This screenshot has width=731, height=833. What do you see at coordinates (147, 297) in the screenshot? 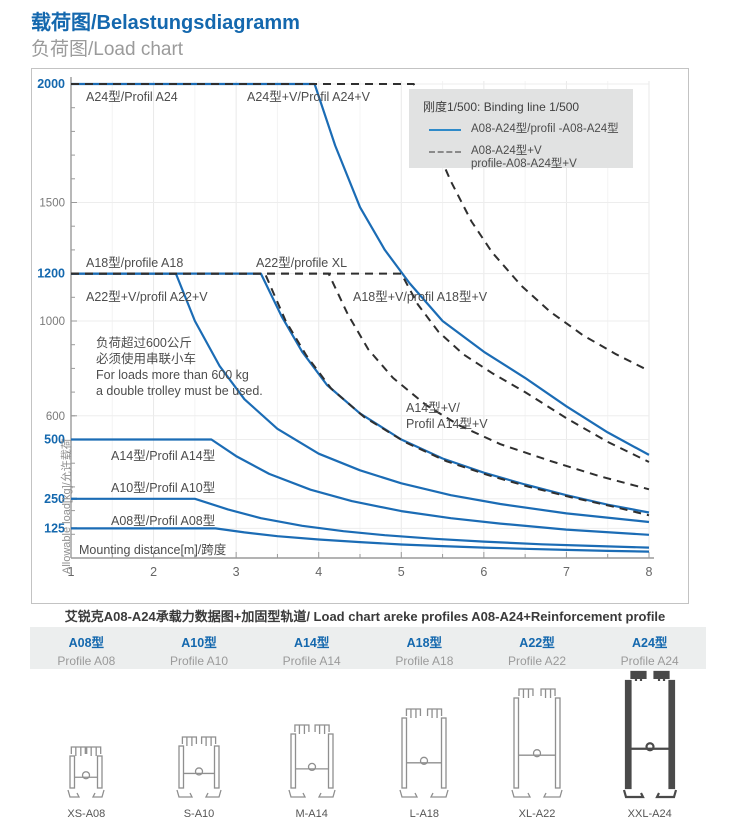
I see `curve-label: A22型+V/profil A22+V` at bounding box center [147, 297].